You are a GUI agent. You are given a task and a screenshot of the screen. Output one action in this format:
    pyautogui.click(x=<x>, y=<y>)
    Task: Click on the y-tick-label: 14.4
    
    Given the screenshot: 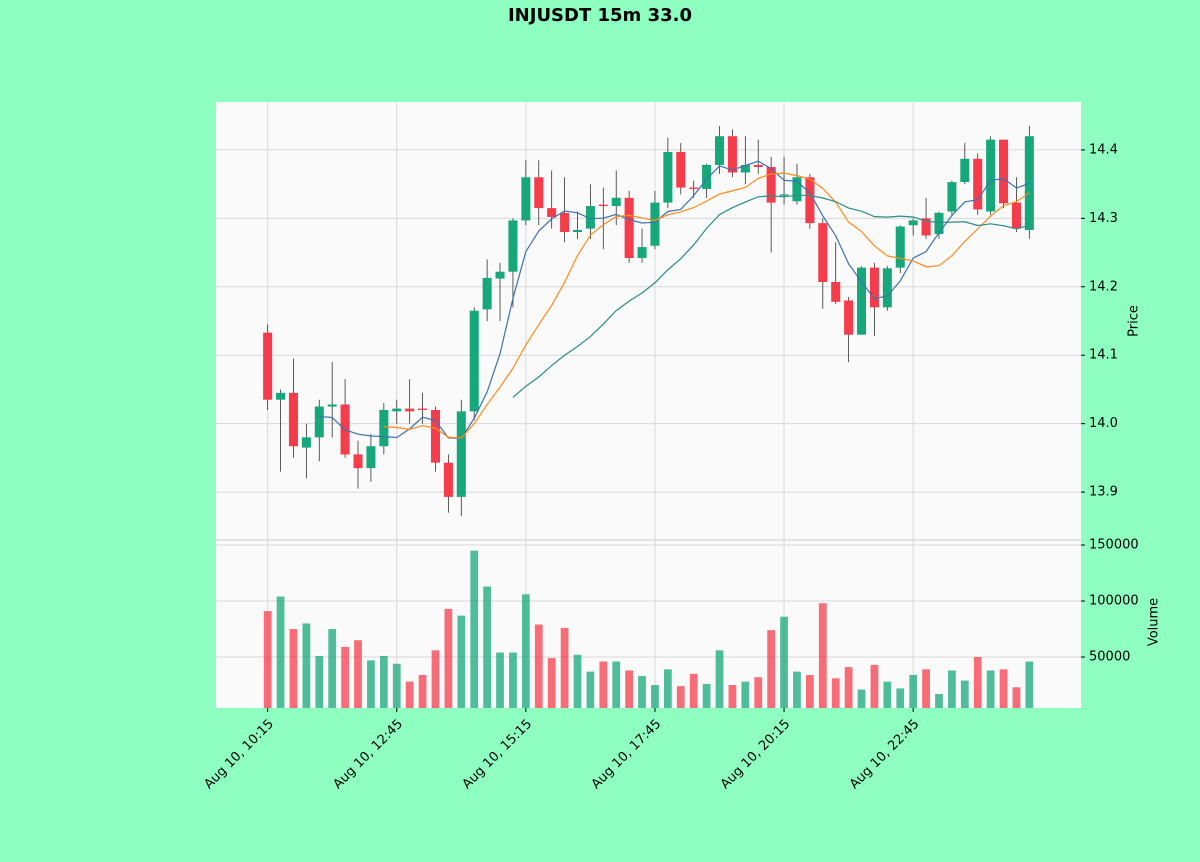 What is the action you would take?
    pyautogui.click(x=1103, y=149)
    